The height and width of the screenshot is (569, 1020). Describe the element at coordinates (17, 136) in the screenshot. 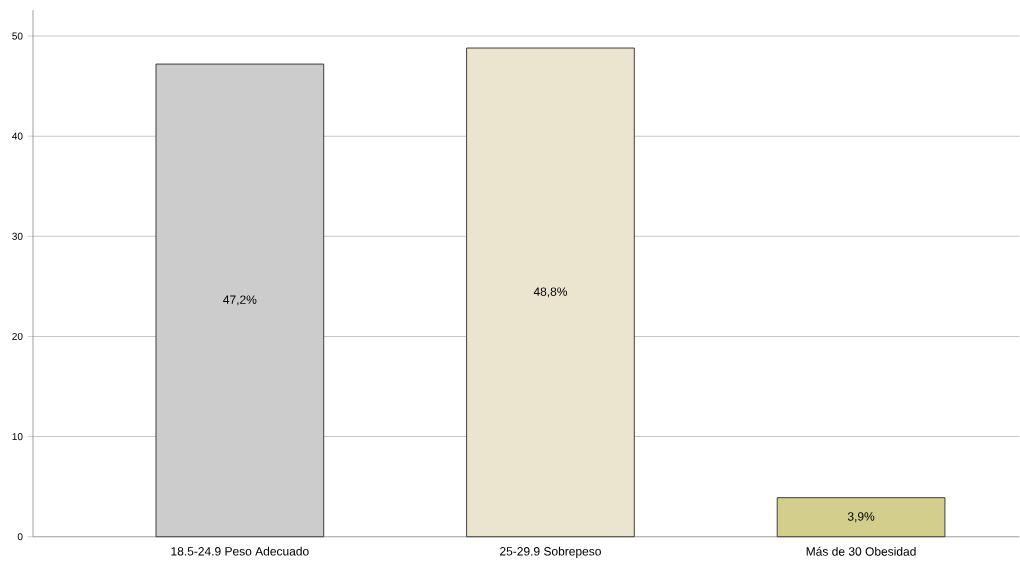

I see `y-tick-label: 40` at that location.